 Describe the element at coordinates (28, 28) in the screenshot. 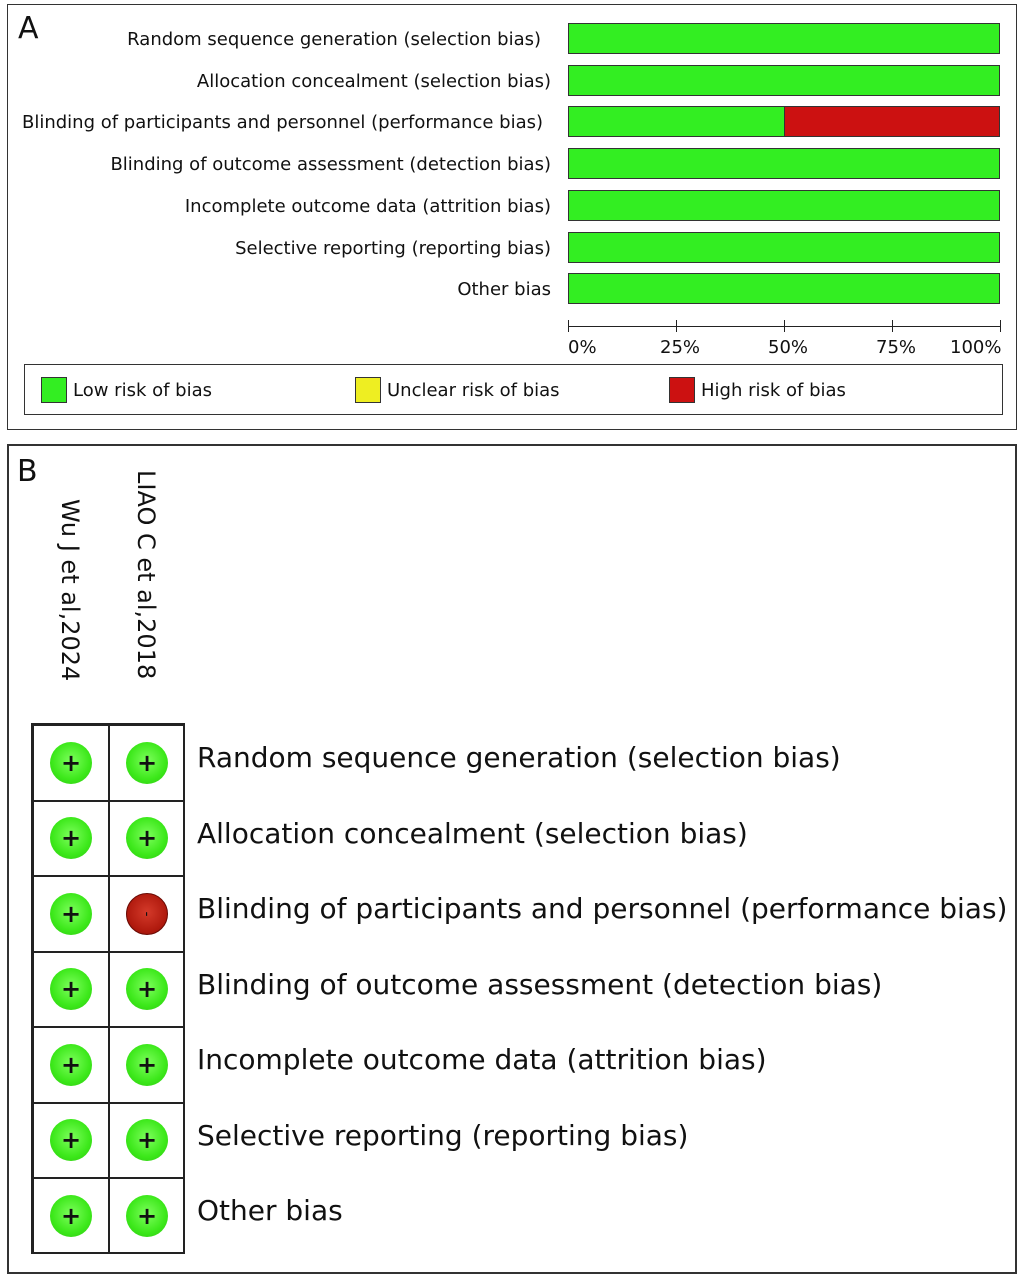

I see `panel-letter-a: A` at that location.